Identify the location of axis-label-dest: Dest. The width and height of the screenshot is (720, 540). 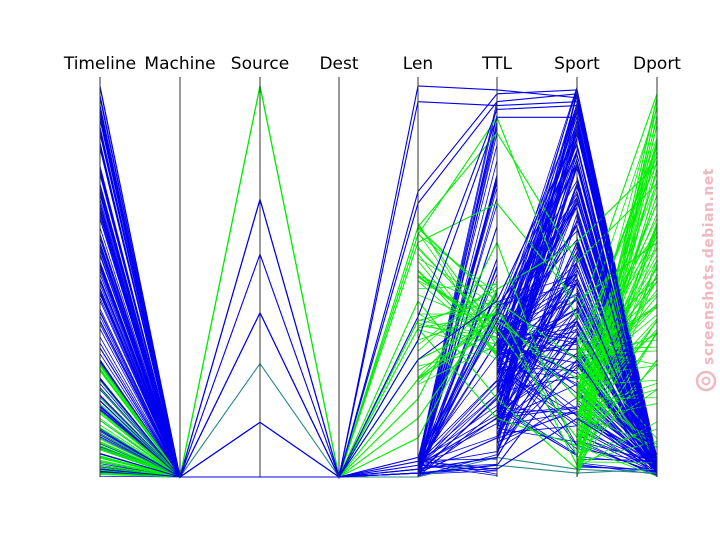
(338, 64).